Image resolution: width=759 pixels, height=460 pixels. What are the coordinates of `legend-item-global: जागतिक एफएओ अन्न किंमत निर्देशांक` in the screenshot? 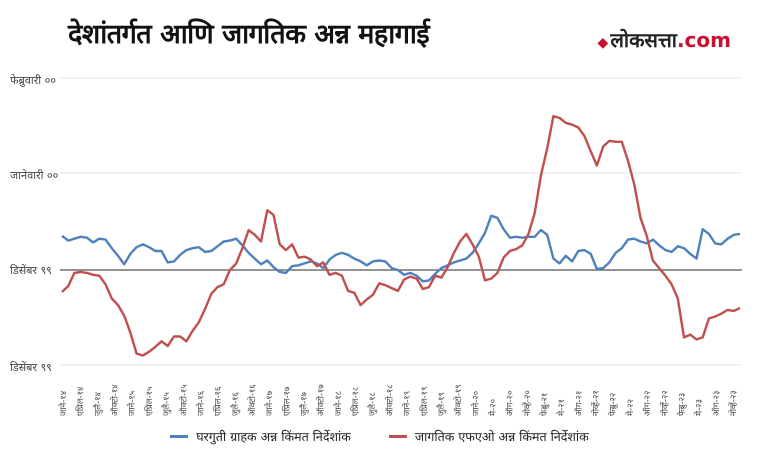 It's located at (488, 436).